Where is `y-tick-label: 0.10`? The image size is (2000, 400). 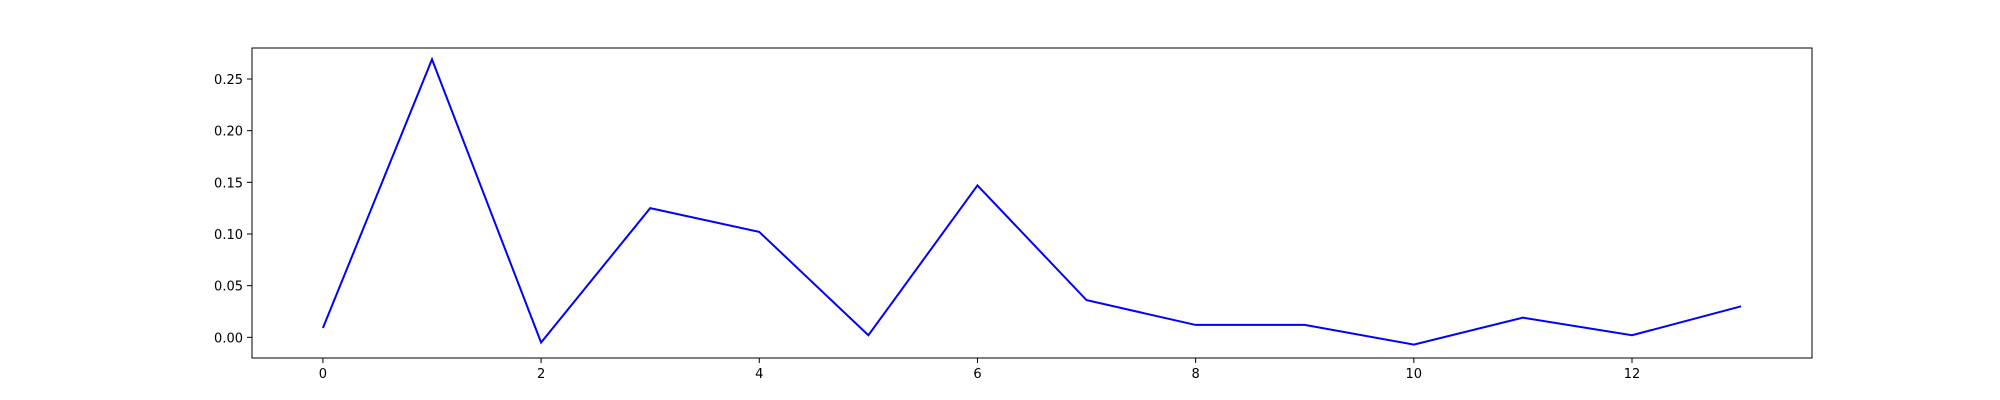 y-tick-label: 0.10 is located at coordinates (228, 235).